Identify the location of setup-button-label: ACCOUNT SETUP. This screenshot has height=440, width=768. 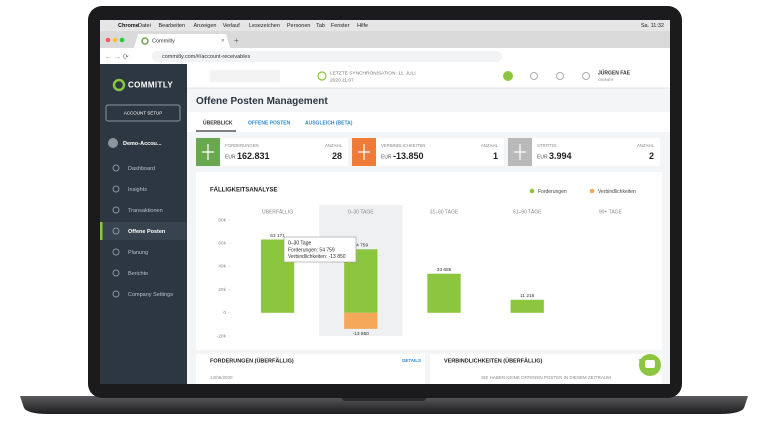
(143, 113).